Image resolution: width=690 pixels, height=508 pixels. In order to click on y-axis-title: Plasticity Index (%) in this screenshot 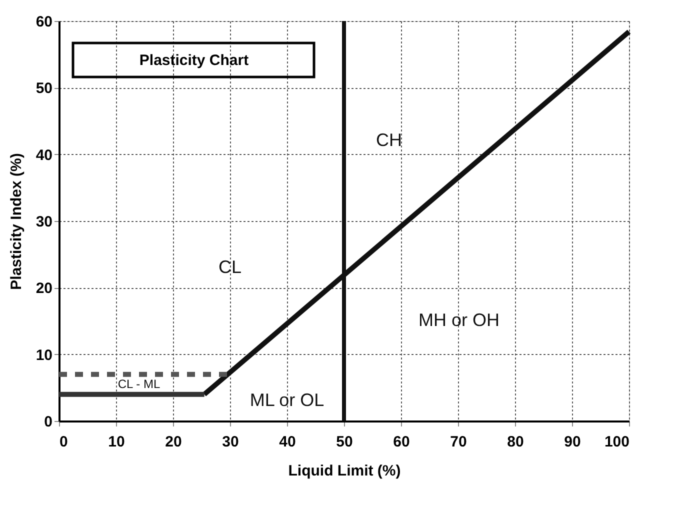, I will do `click(16, 221)`.